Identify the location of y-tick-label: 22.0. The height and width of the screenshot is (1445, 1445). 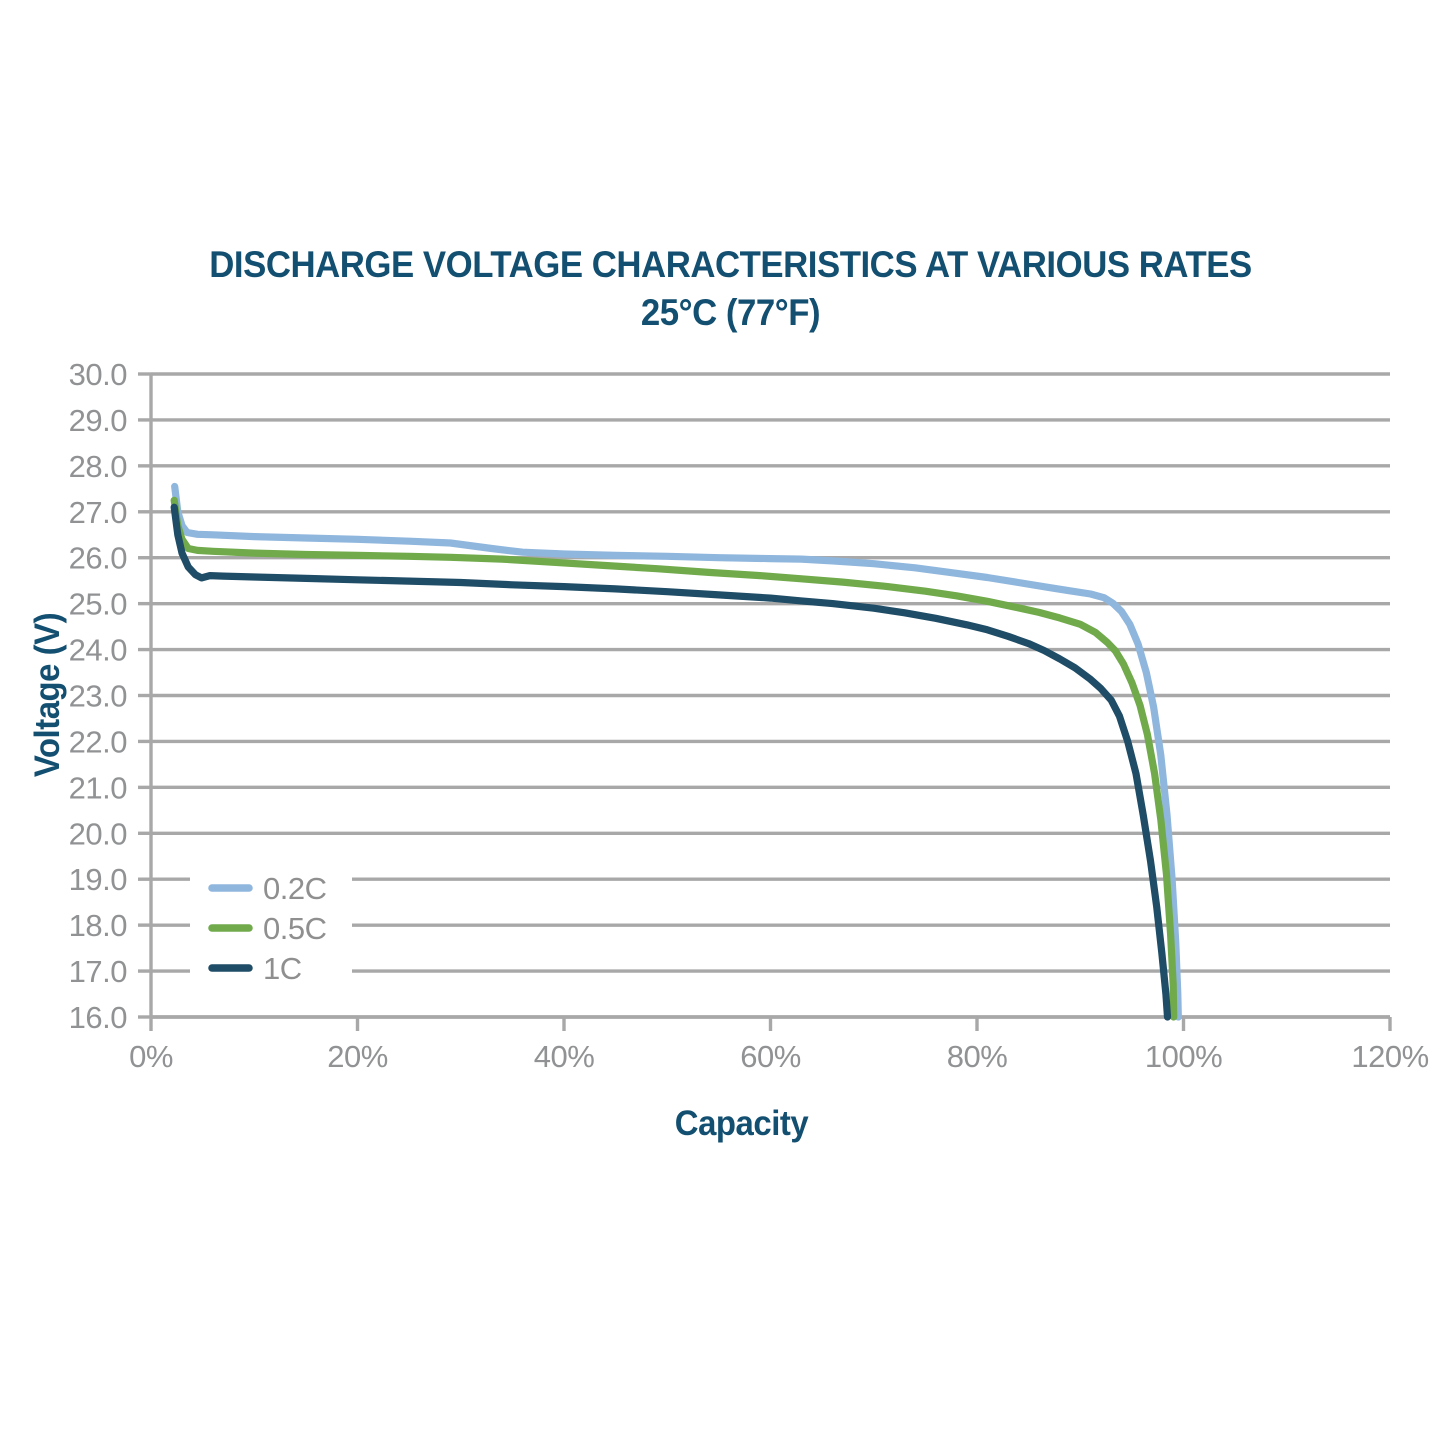
(98, 741).